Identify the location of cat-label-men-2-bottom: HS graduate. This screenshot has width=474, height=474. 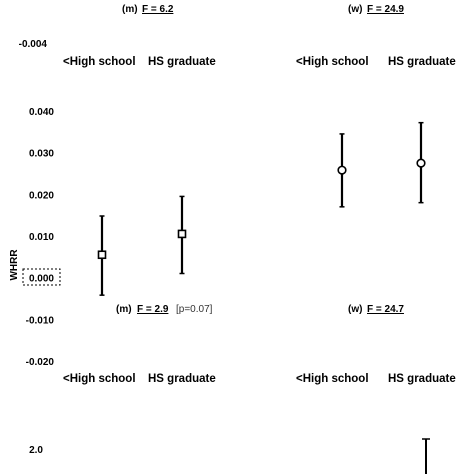
(182, 379).